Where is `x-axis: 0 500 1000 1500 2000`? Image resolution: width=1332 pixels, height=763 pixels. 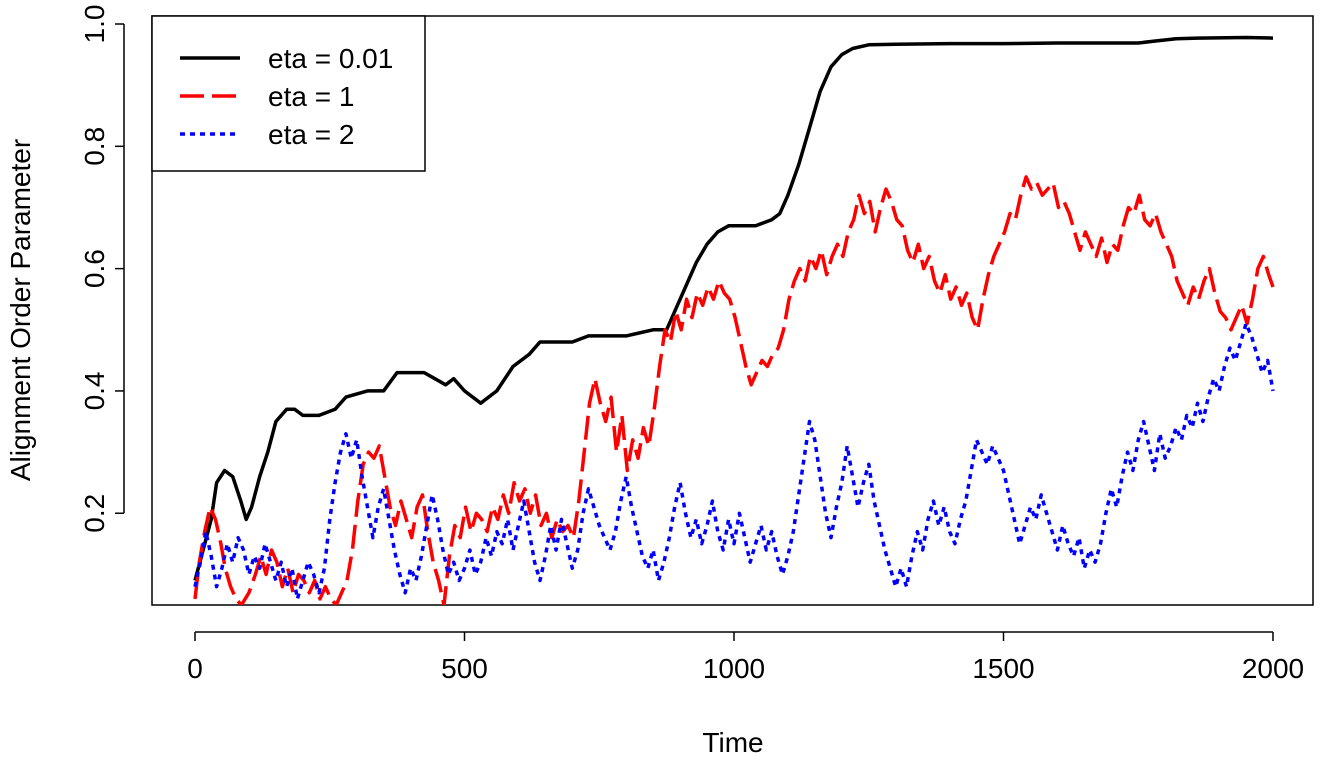 x-axis: 0 500 1000 1500 2000 is located at coordinates (745, 657).